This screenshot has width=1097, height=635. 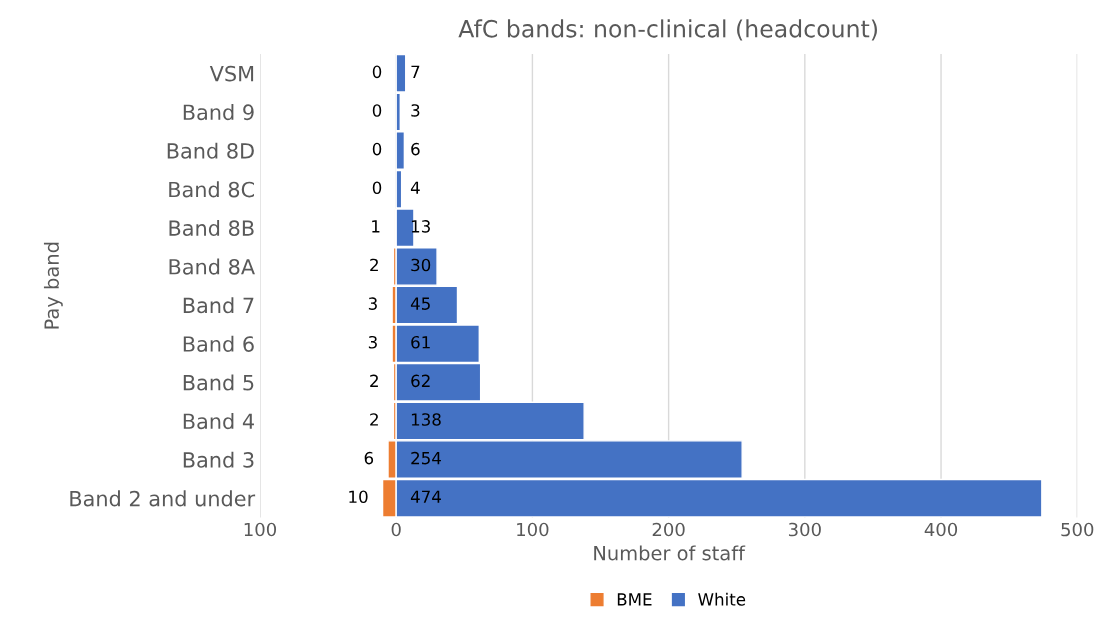 What do you see at coordinates (668, 529) in the screenshot?
I see `x-tick-label: 200` at bounding box center [668, 529].